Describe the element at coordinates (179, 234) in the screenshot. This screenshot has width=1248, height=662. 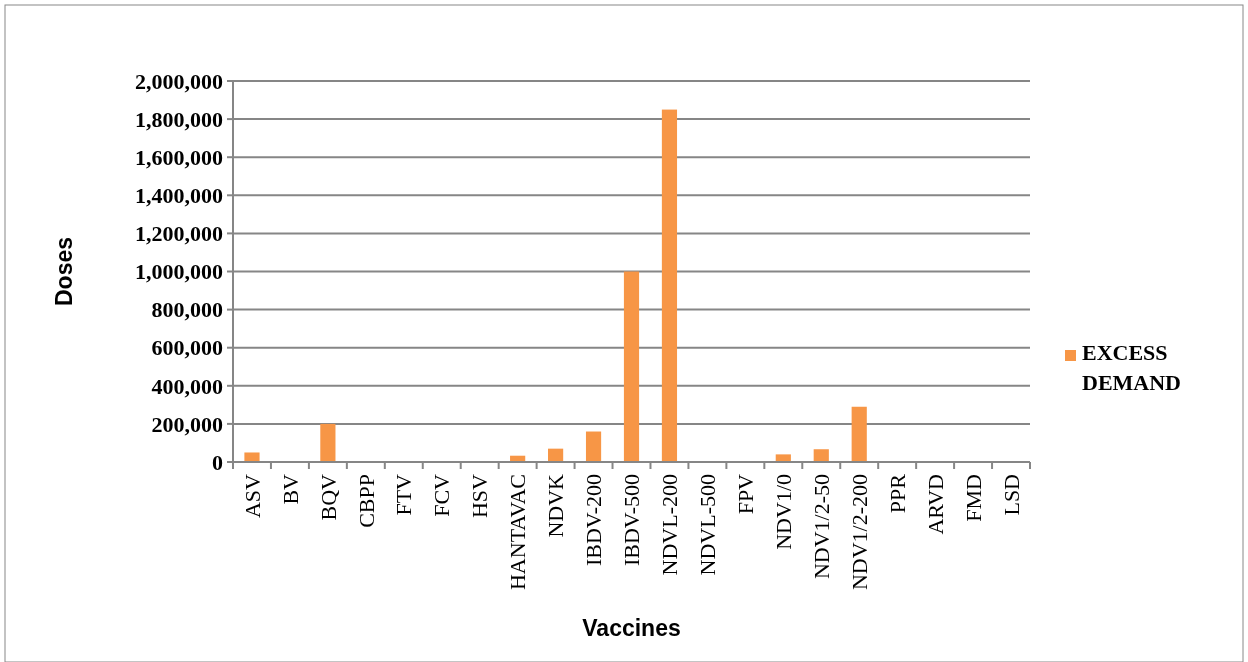
I see `y-tick-label: 1,200,000` at that location.